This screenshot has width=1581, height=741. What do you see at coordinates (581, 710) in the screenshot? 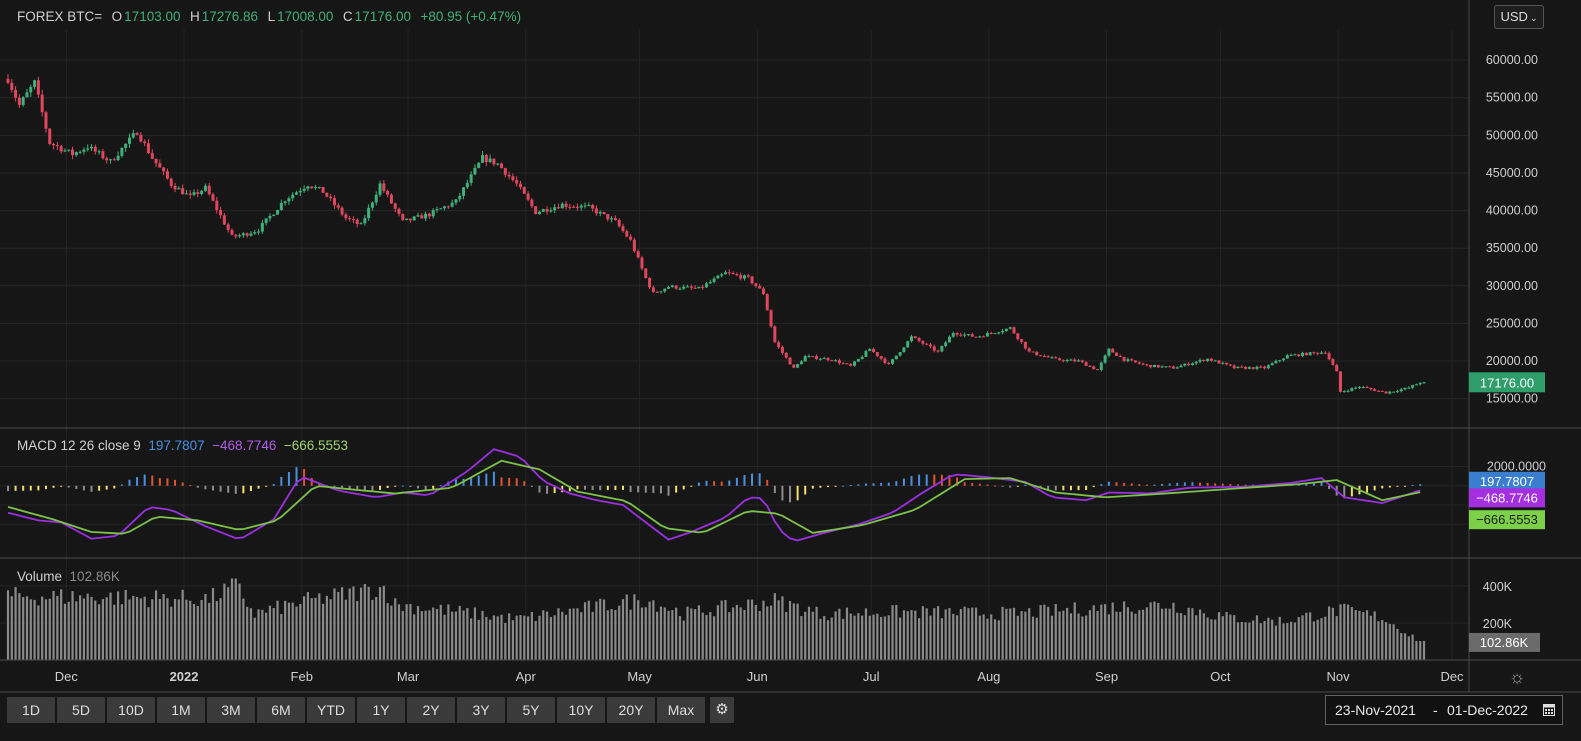
I see `period-button-10y: 10Y` at bounding box center [581, 710].